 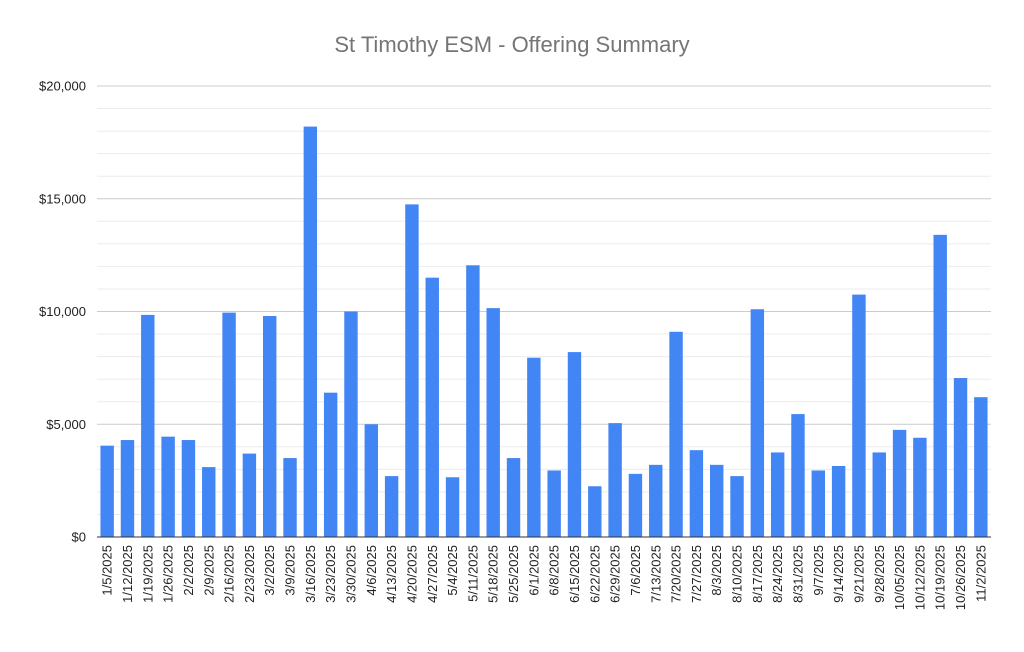 What do you see at coordinates (62, 86) in the screenshot?
I see `y-tick-label: $20,000` at bounding box center [62, 86].